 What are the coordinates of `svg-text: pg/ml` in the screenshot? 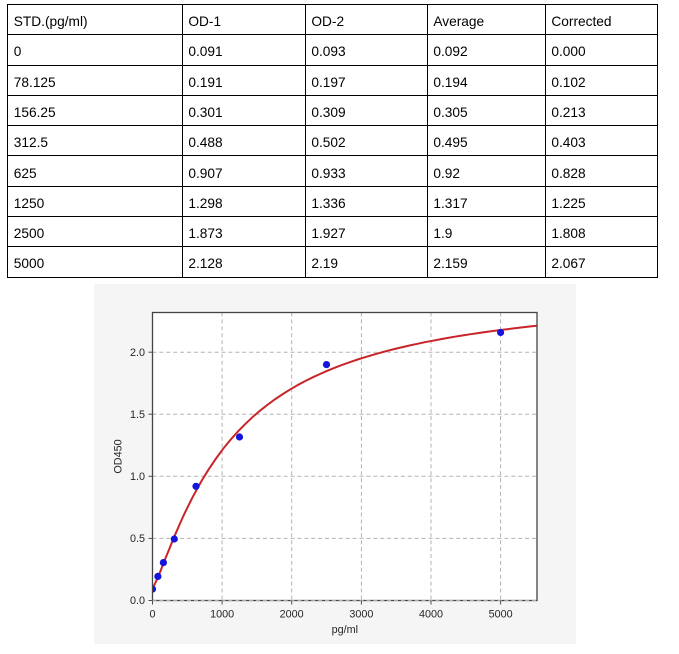 It's located at (345, 630).